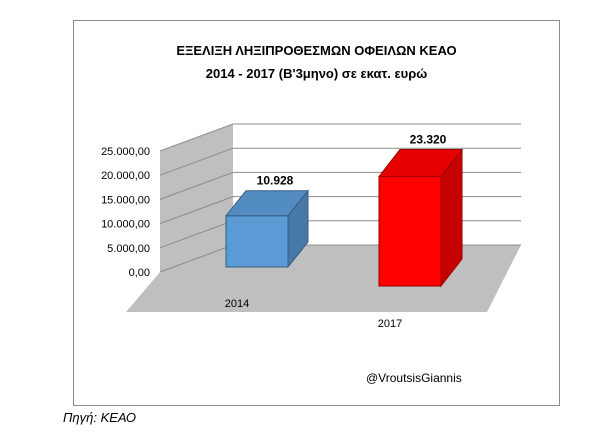 Image resolution: width=599 pixels, height=442 pixels. What do you see at coordinates (125, 200) in the screenshot?
I see `y-tick-label: 15.000,00` at bounding box center [125, 200].